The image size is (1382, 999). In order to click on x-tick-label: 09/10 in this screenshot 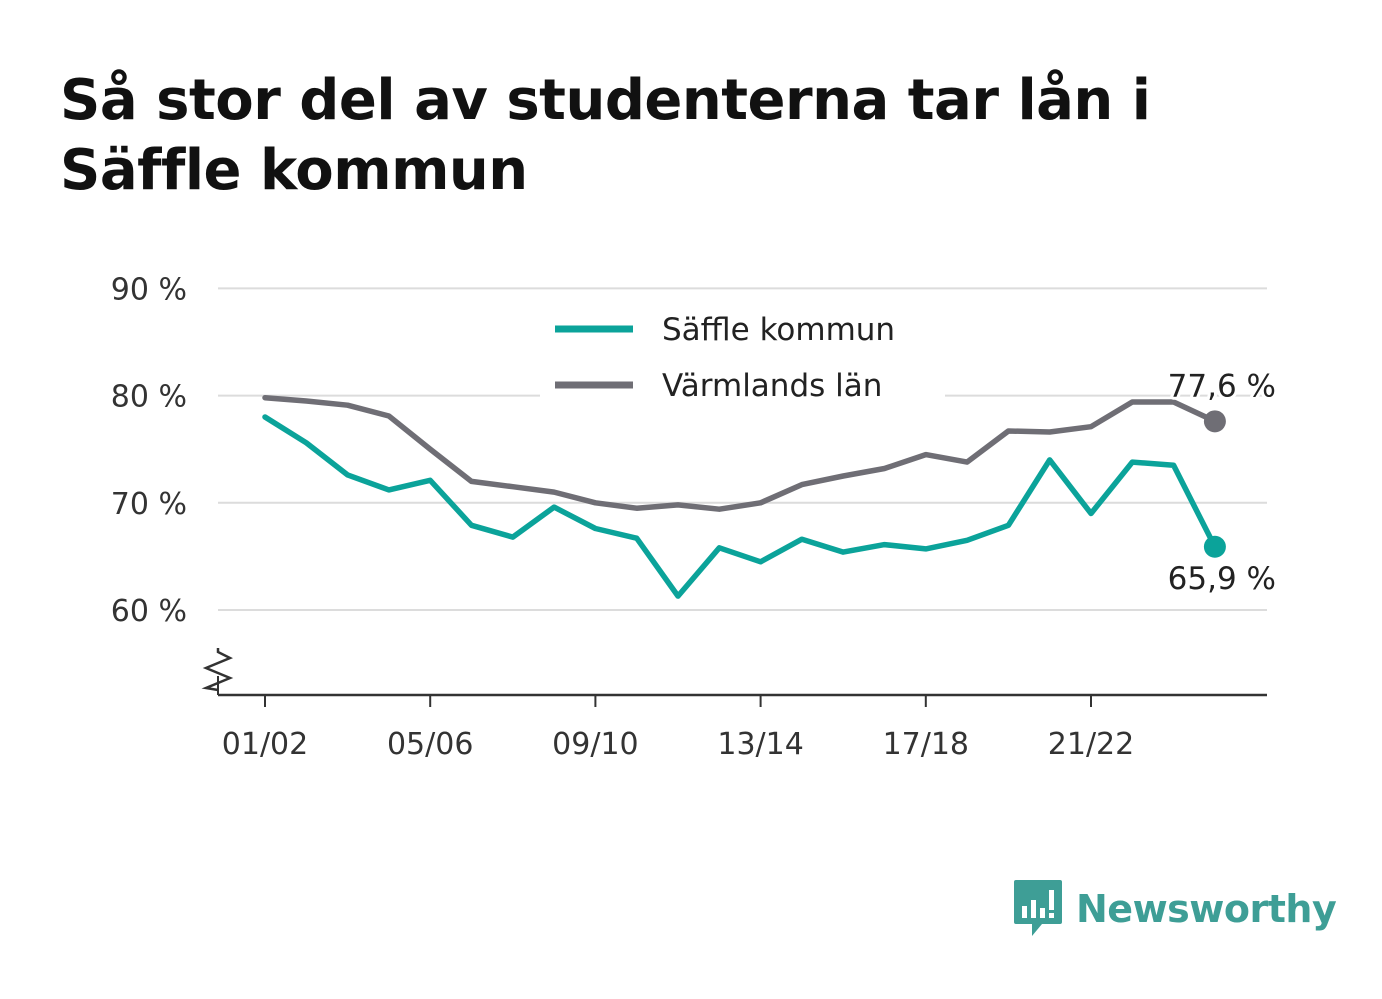, I will do `click(595, 744)`.